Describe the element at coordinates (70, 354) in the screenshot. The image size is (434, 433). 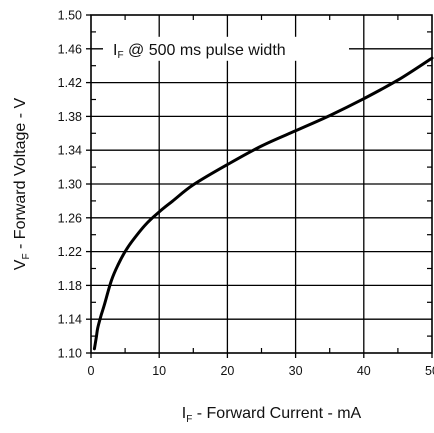
I see `y-tick-label: 1.10` at that location.